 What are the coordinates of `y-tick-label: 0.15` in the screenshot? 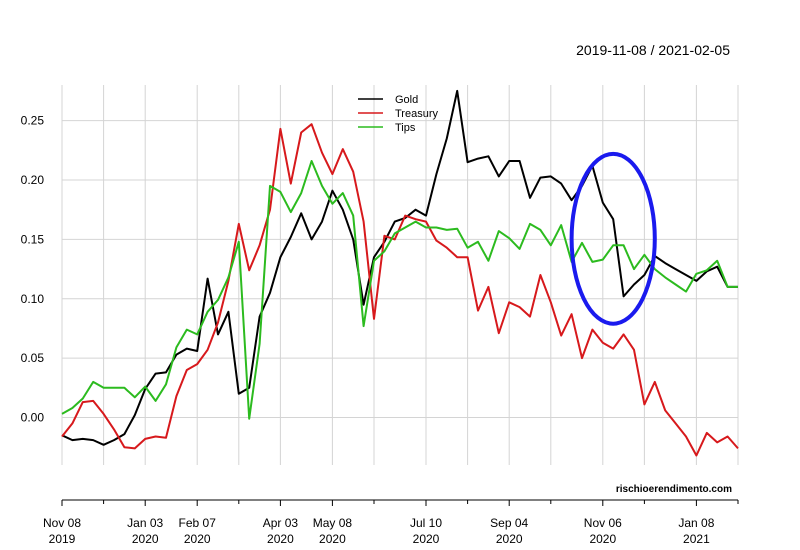 It's located at (33, 239).